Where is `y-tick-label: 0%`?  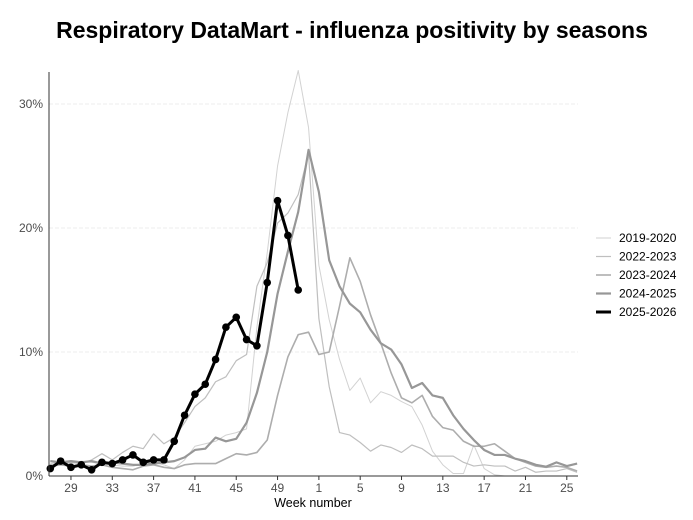 y-tick-label: 0% is located at coordinates (35, 476).